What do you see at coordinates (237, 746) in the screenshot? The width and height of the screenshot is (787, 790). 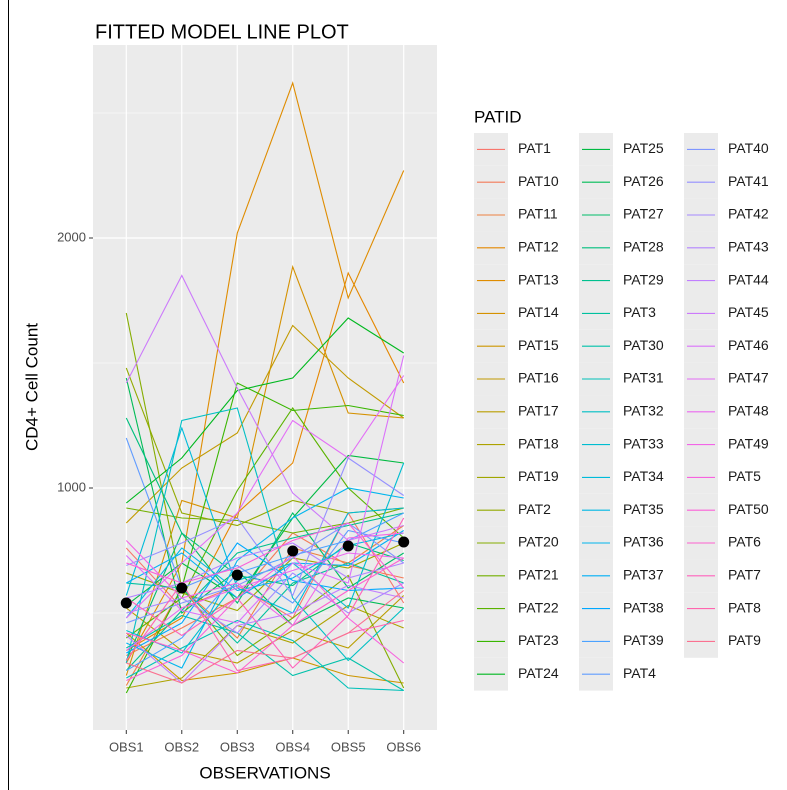 I see `x-tick-label: OBS3` at bounding box center [237, 746].